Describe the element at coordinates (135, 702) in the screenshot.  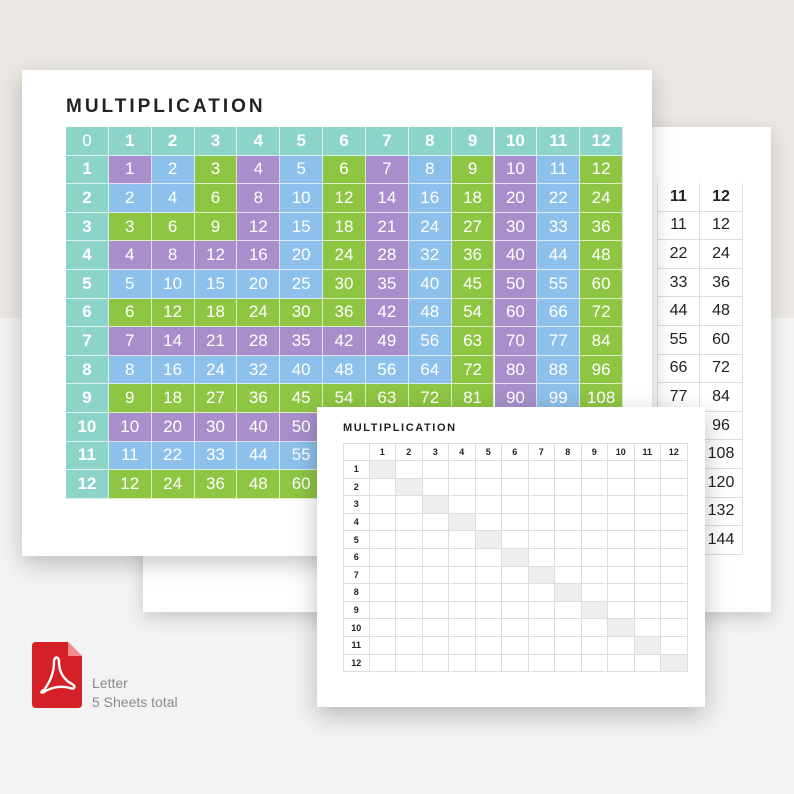
I see `sheet-count: 5 Sheets total` at that location.